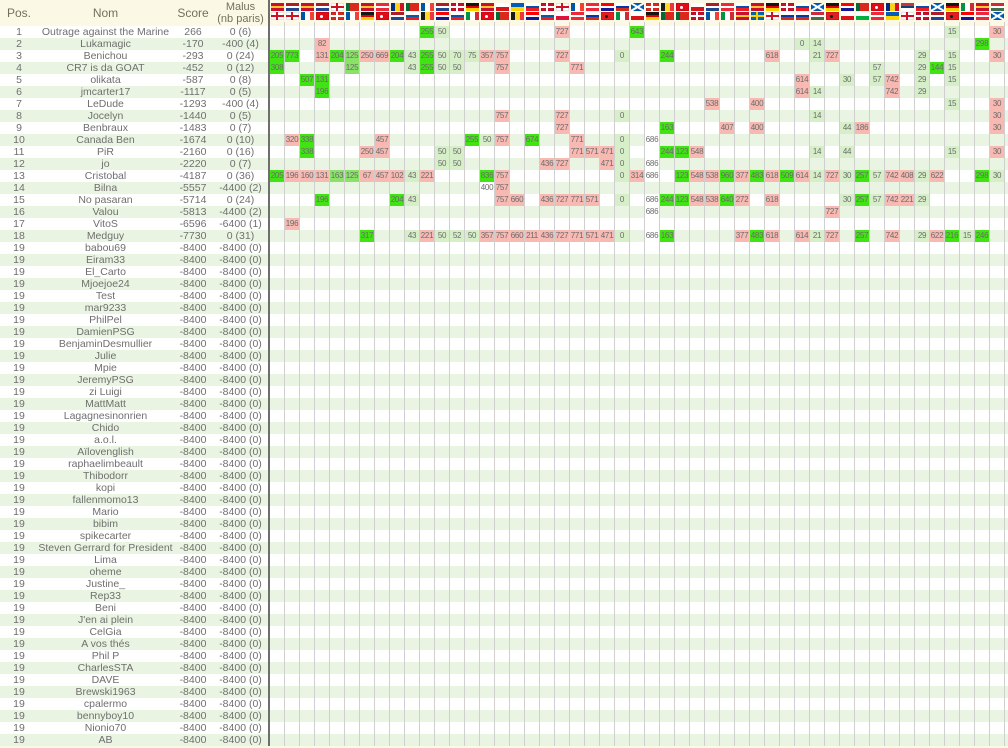 This screenshot has width=1008, height=748. What do you see at coordinates (757, 176) in the screenshot?
I see `bet-cell: 483` at bounding box center [757, 176].